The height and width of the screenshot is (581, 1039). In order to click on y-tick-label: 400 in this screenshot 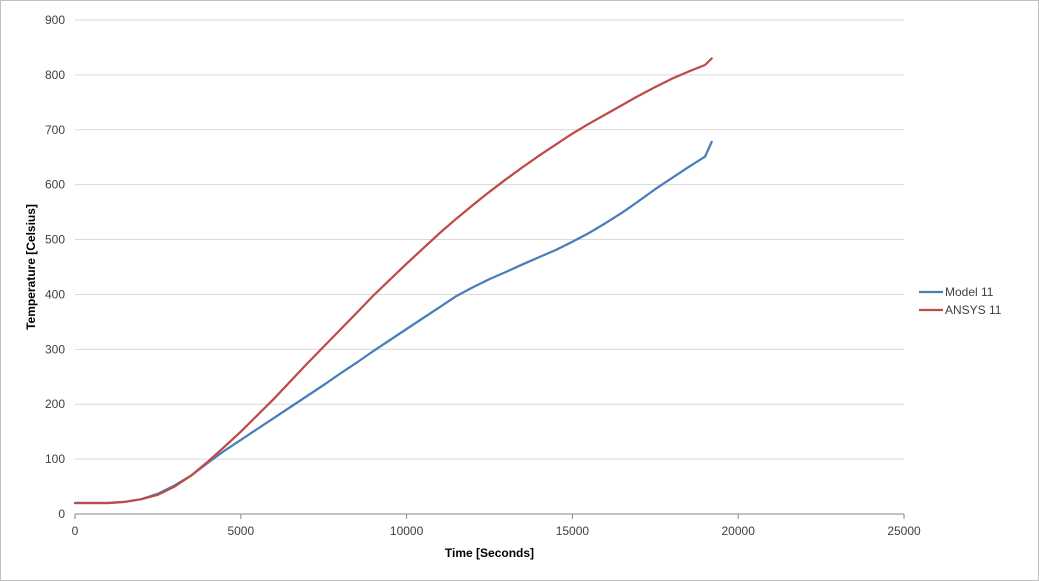, I will do `click(55, 294)`.